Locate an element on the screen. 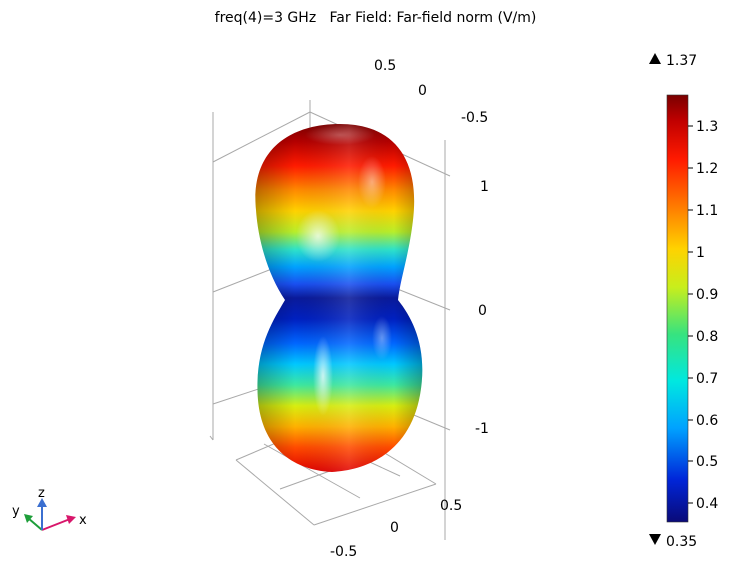 This screenshot has width=751, height=585. colorbar-tick-label: 0.7 is located at coordinates (707, 379).